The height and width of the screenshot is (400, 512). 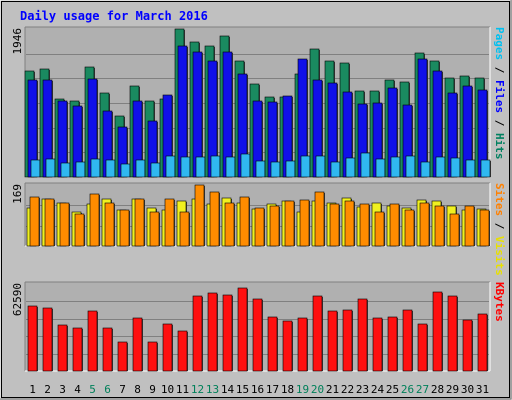 I want to click on legend-label-part: KBytes, so click(x=499, y=302).